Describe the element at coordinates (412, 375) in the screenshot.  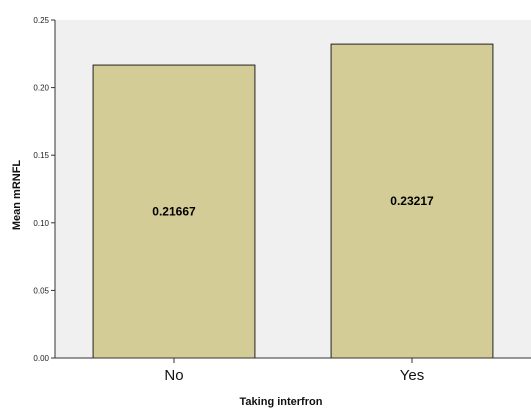
I see `x-category-label: Yes` at that location.